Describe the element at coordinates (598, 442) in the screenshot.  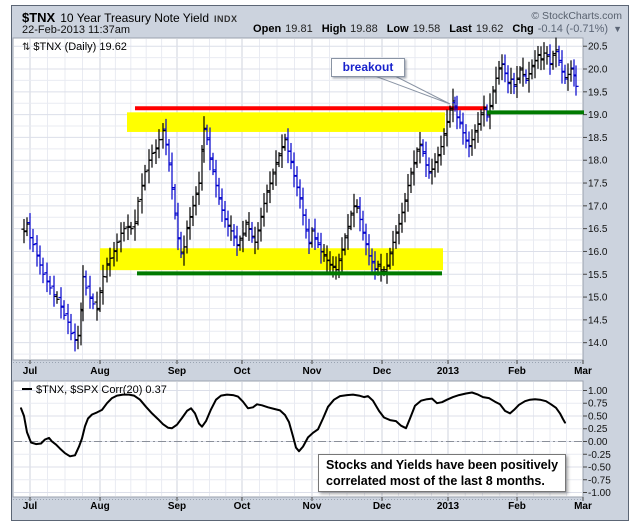
I see `y-tick-label: 0.00` at that location.